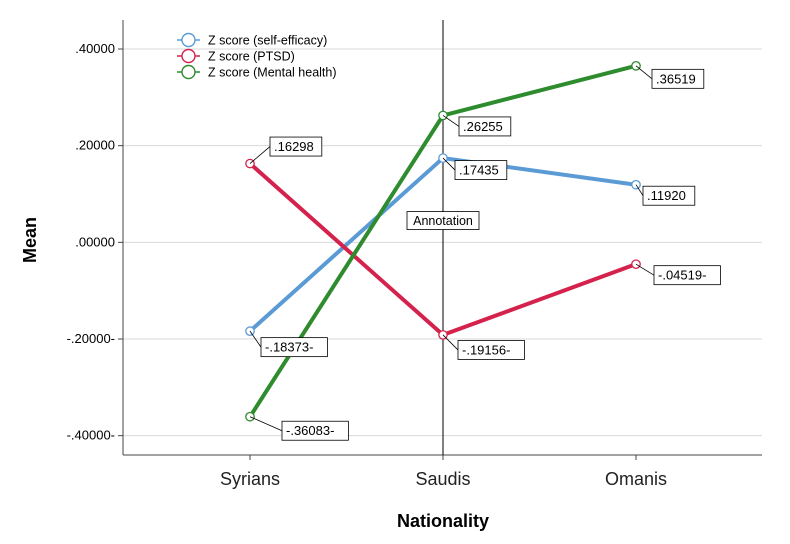 The image size is (790, 544). Describe the element at coordinates (443, 521) in the screenshot. I see `x-axis-title: Nationality` at that location.